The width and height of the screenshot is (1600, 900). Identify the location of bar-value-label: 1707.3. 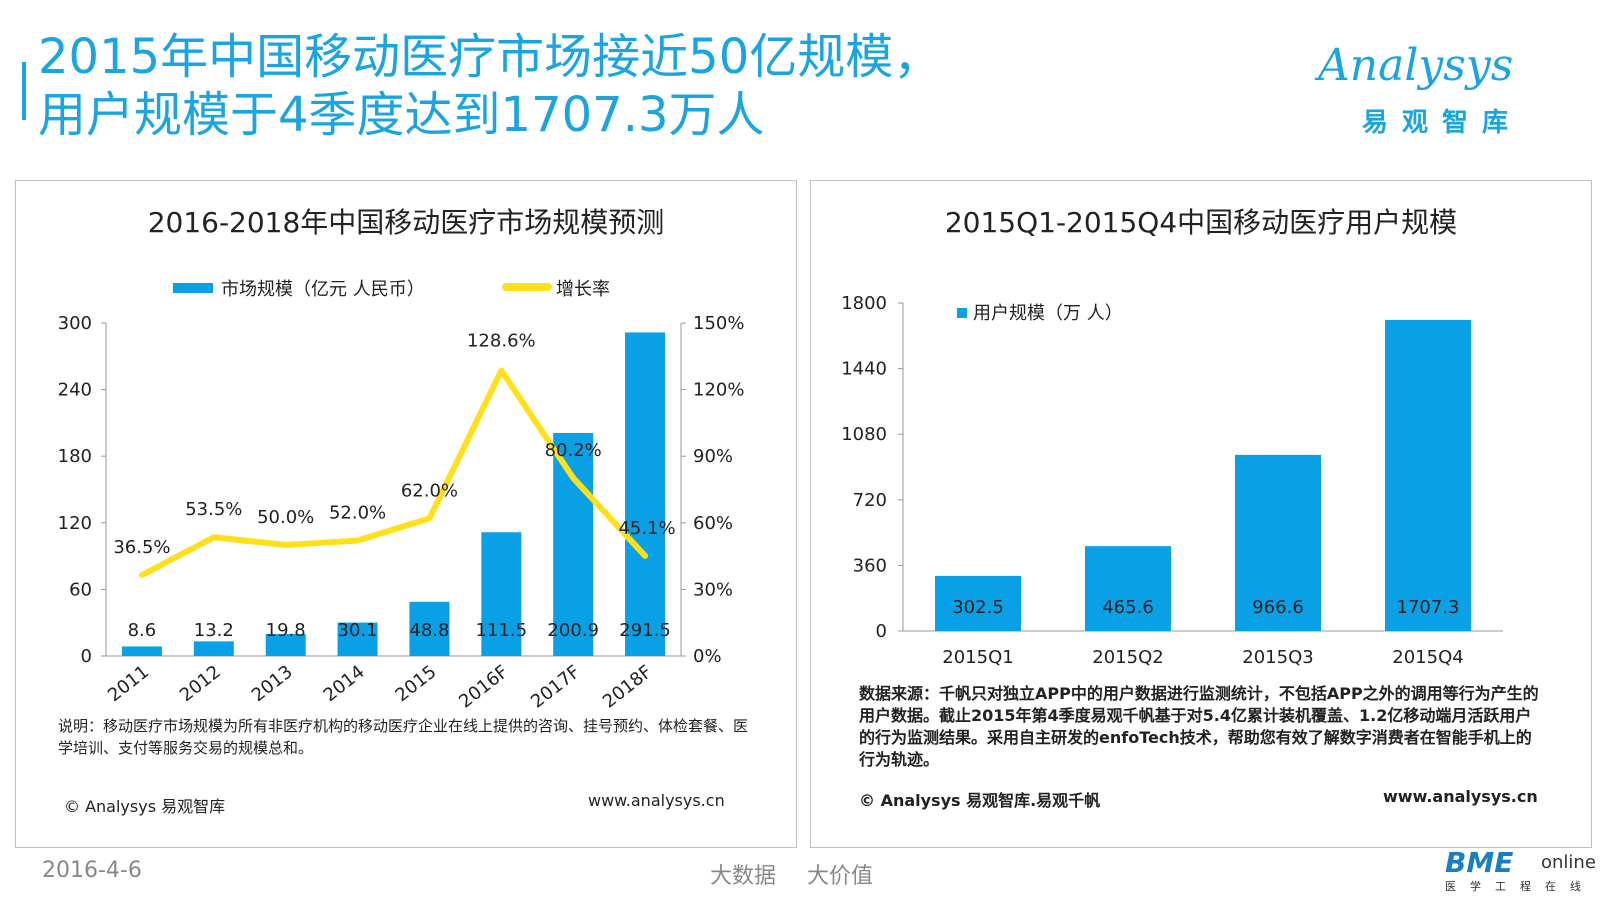
(1428, 607).